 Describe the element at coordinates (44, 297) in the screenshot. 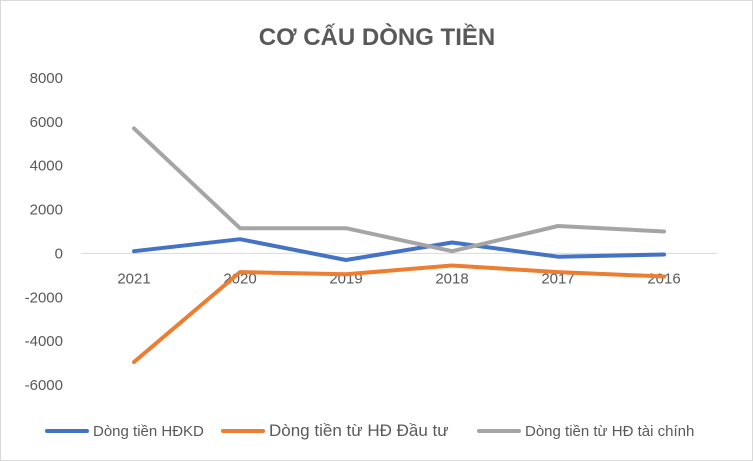

I see `y-tick-label: -2000` at that location.